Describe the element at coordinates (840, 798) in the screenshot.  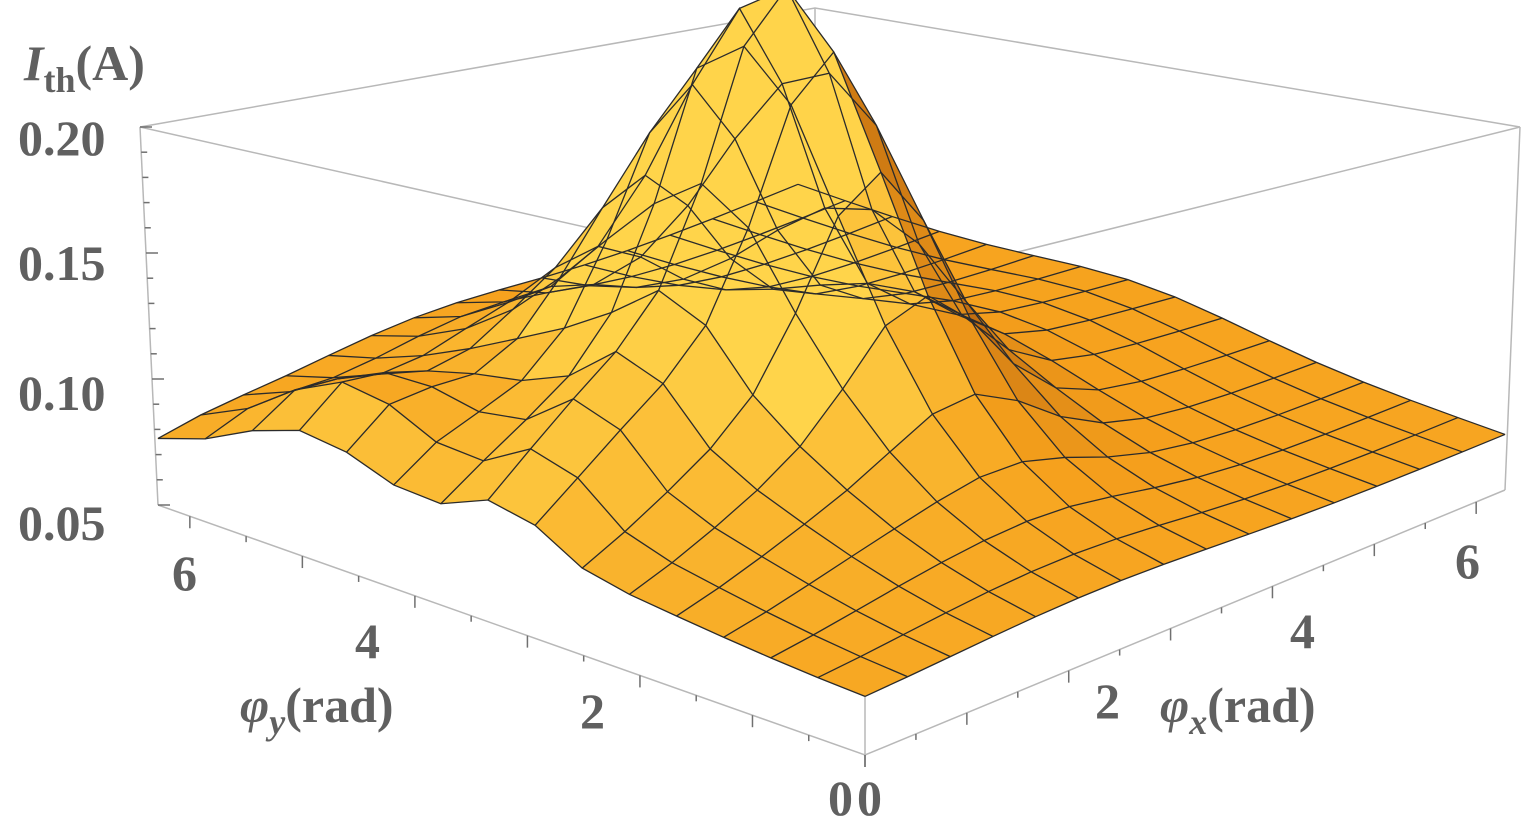
I see `y-tick-label: 0` at that location.